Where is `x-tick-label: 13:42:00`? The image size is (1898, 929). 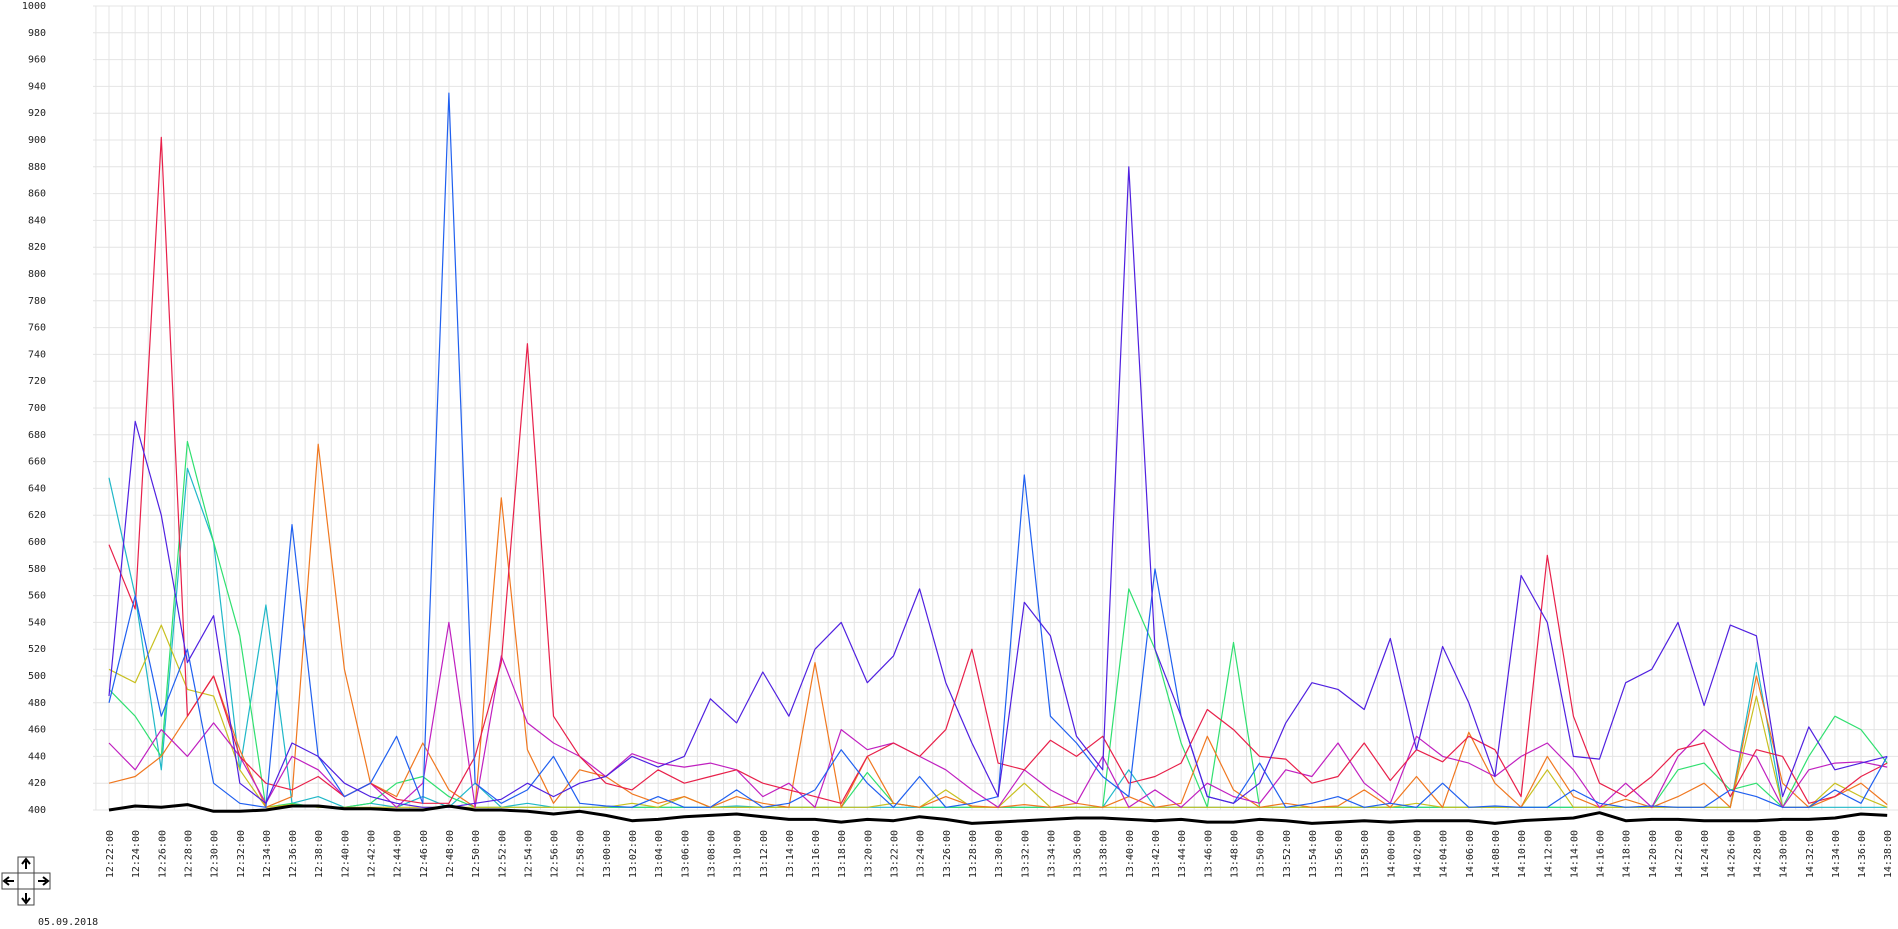 x-tick-label: 13:42:00 is located at coordinates (1156, 854).